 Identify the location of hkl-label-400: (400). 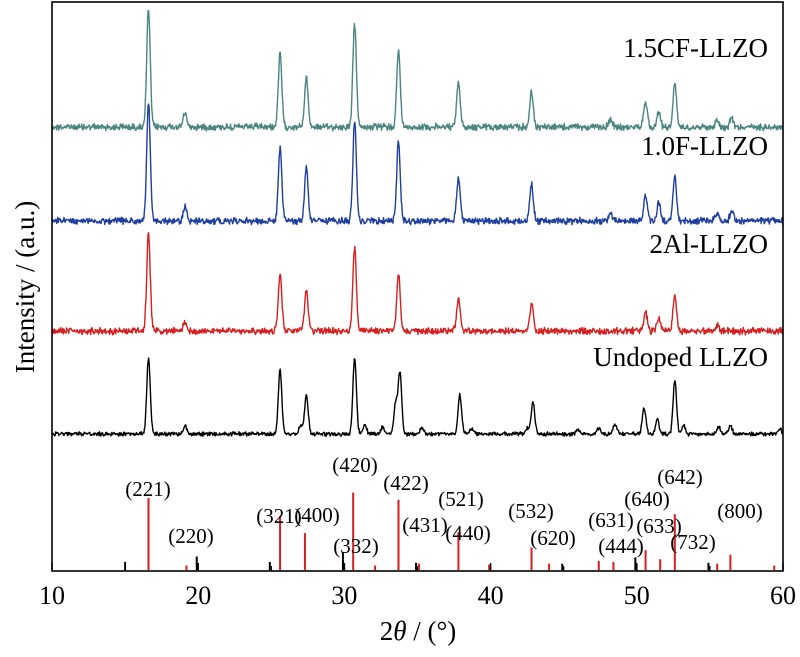
(317, 515).